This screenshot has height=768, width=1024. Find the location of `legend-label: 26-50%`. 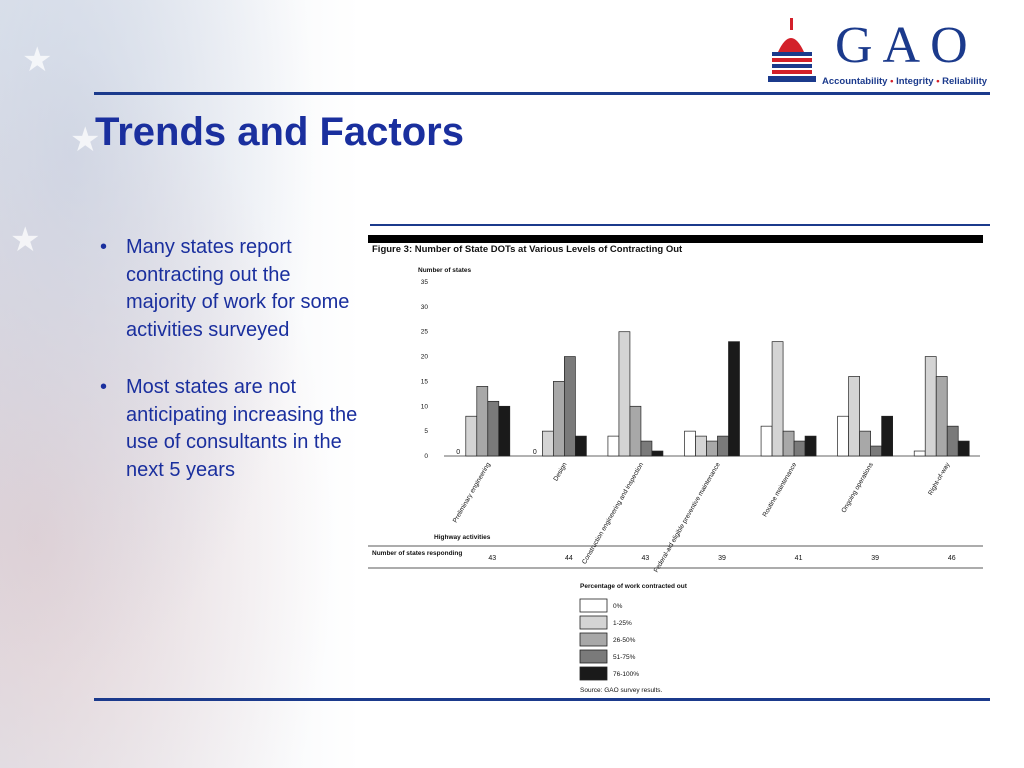

legend-label: 26-50% is located at coordinates (624, 640).